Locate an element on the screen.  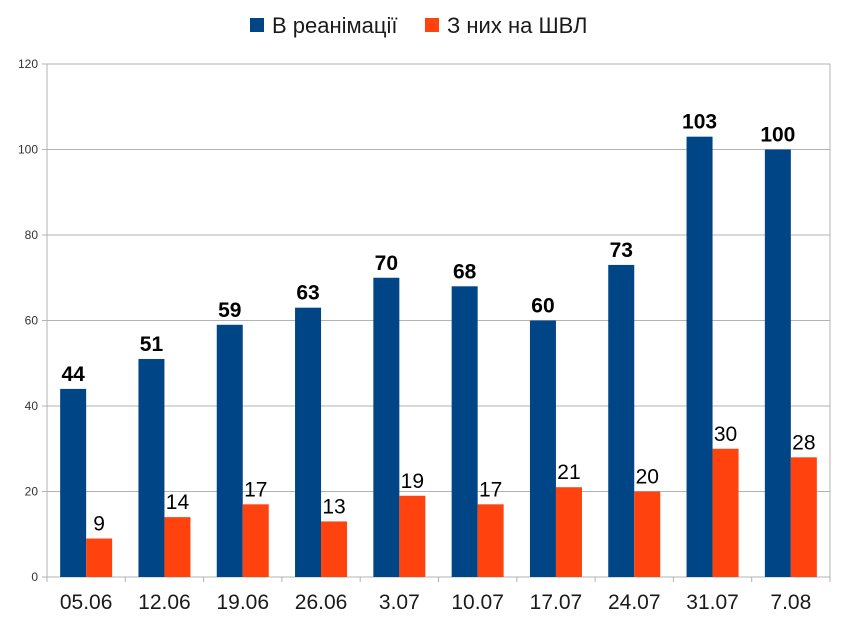
y-tick-label: 80 is located at coordinates (32, 235).